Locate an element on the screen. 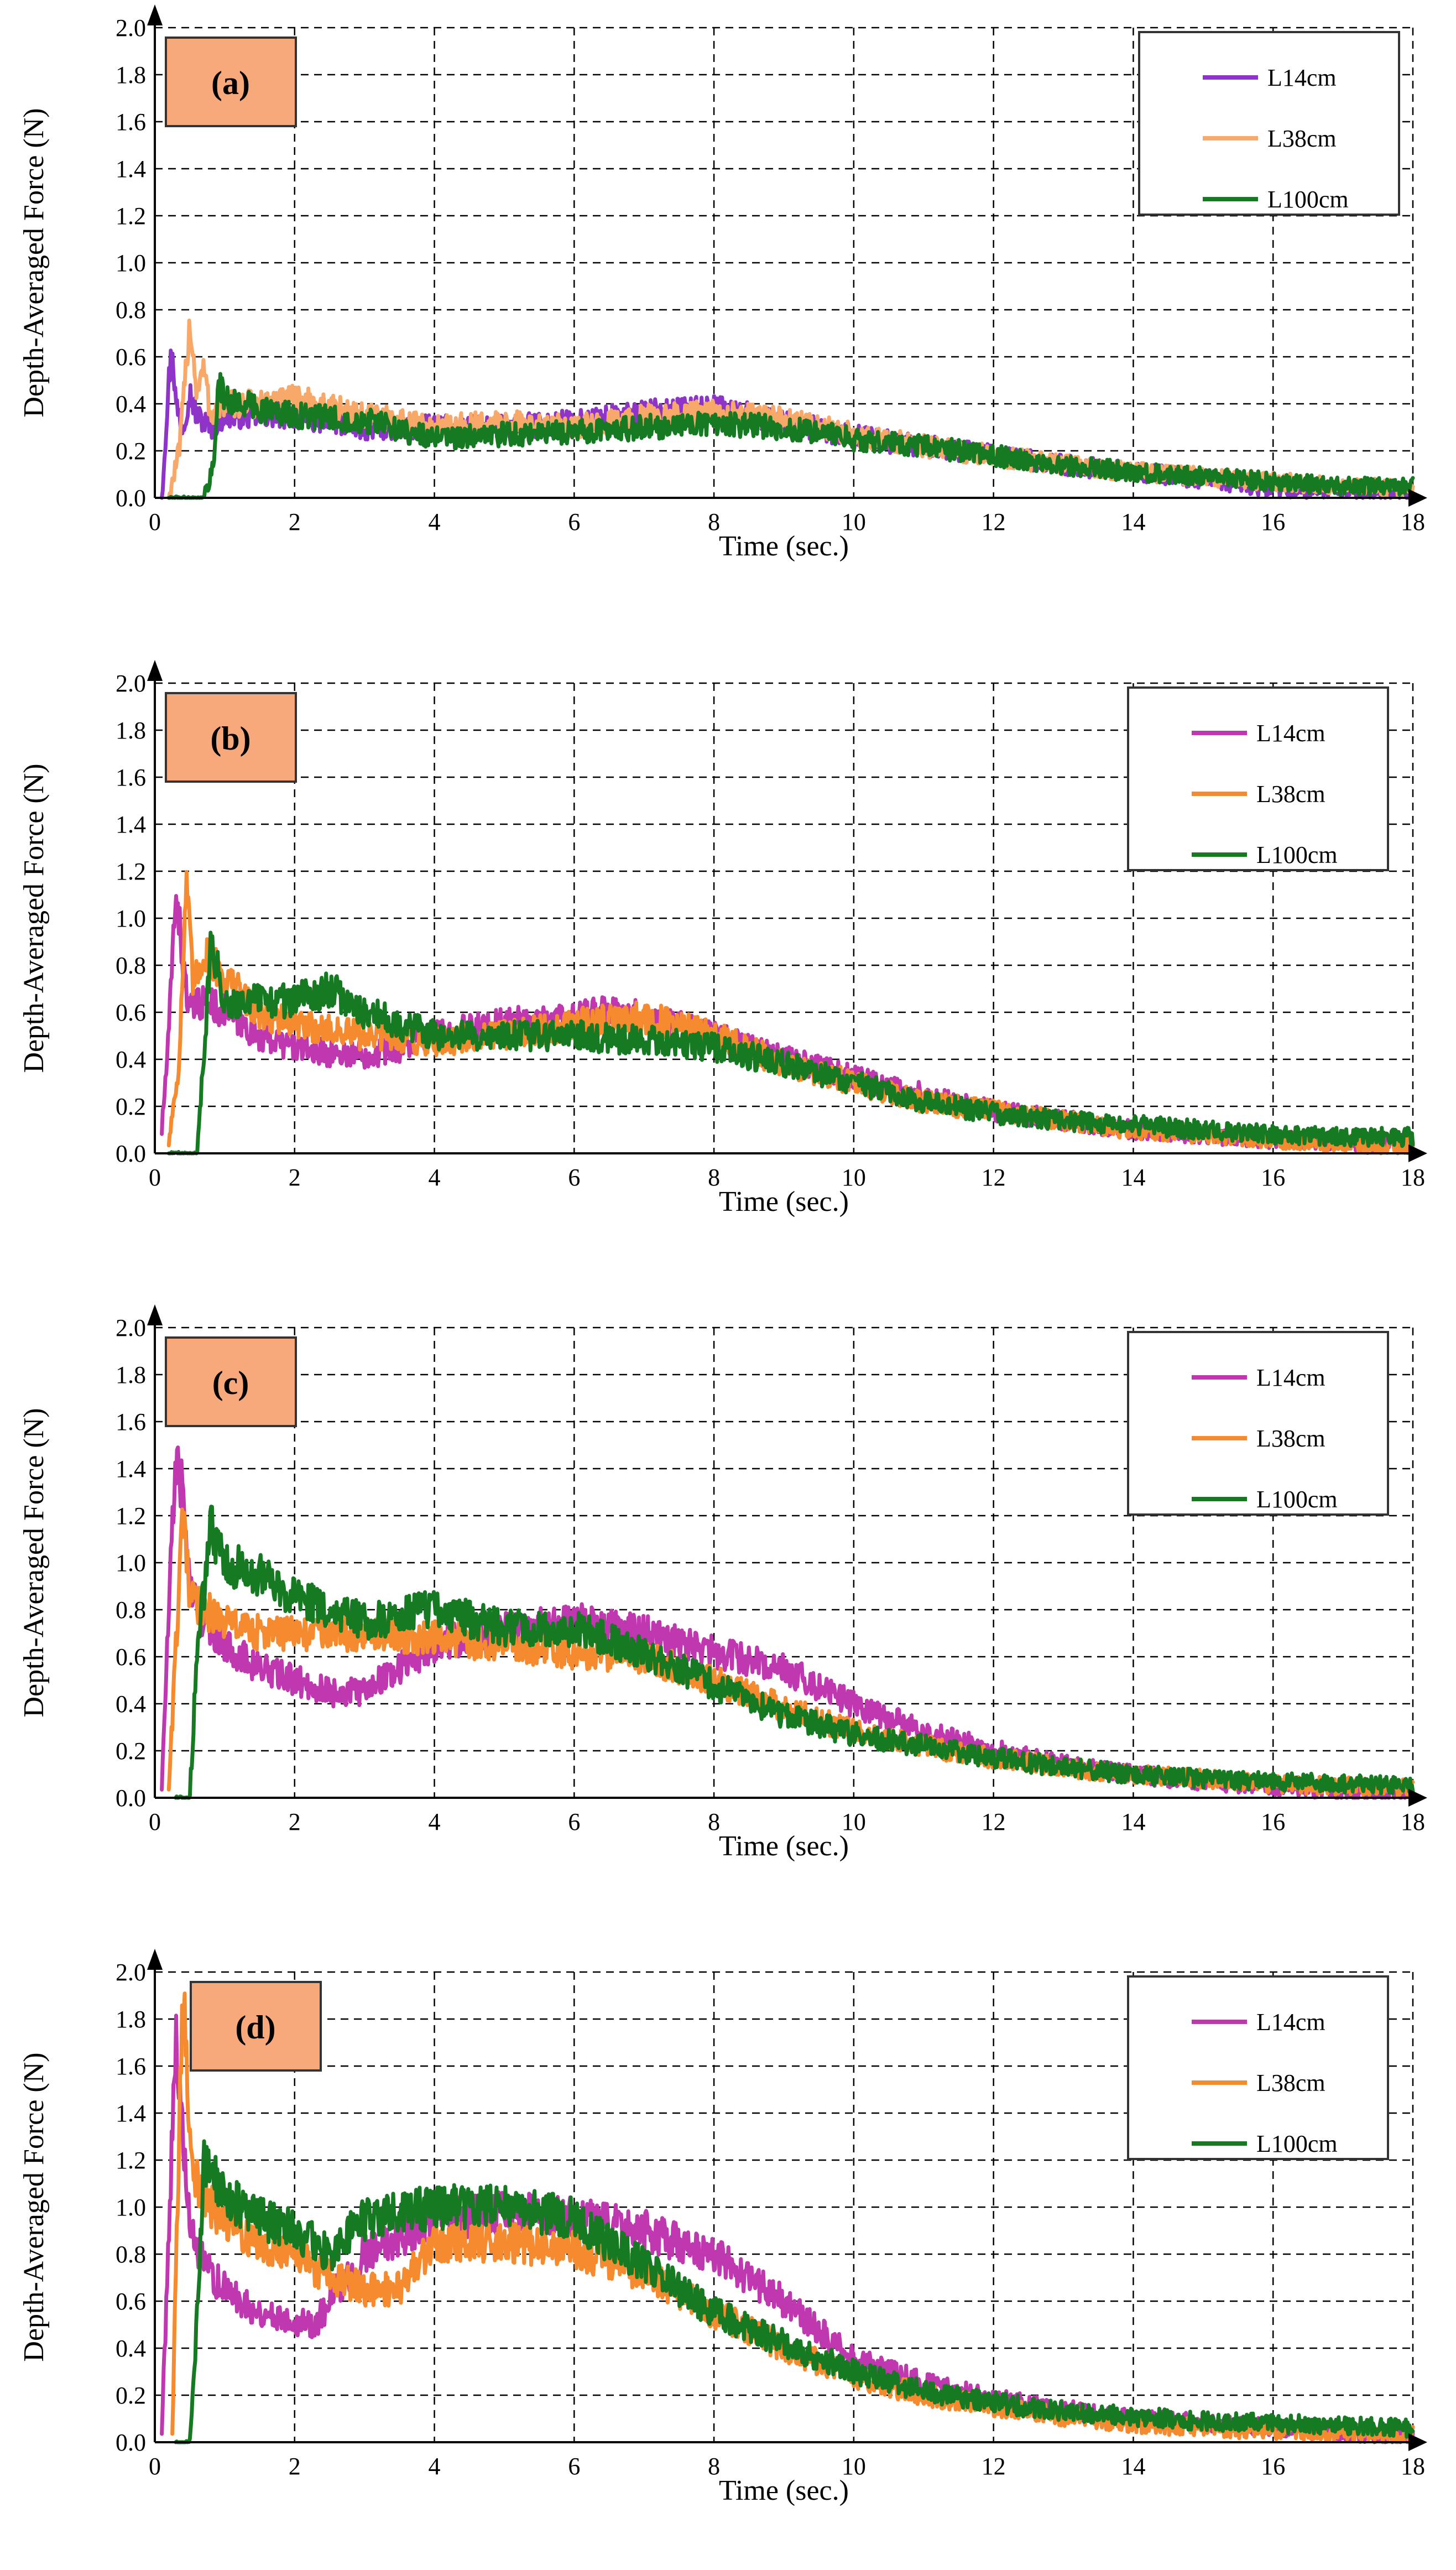  series-line-l38cm is located at coordinates (790, 1653).